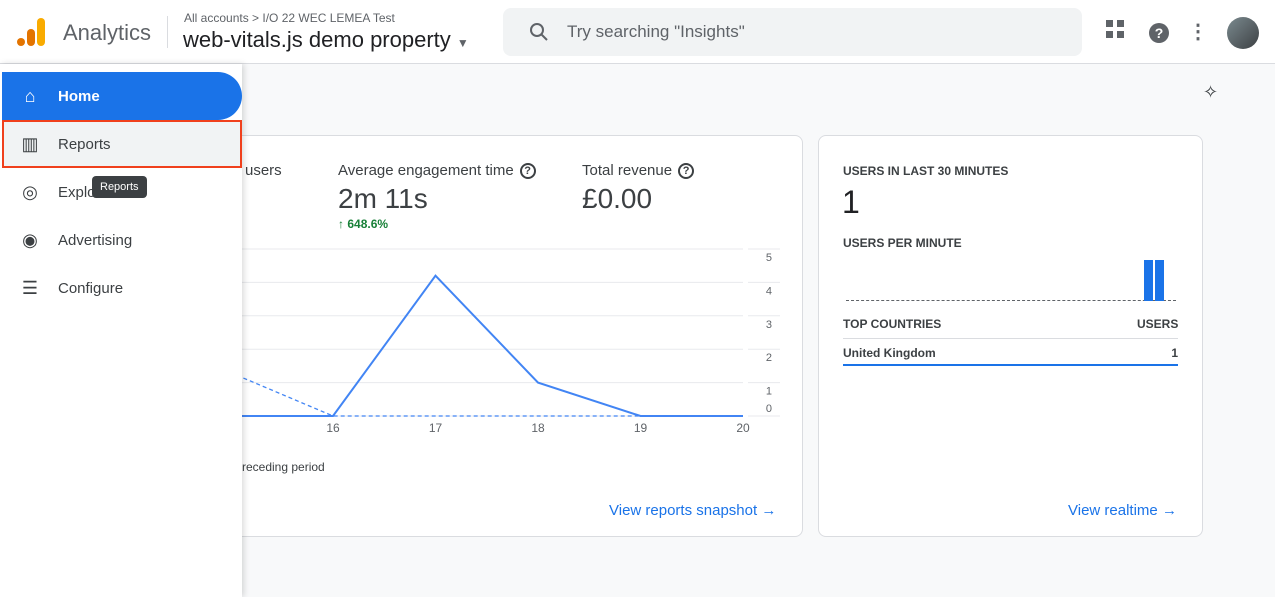  Describe the element at coordinates (91, 288) in the screenshot. I see `sidebar-item-label: Configure` at that location.